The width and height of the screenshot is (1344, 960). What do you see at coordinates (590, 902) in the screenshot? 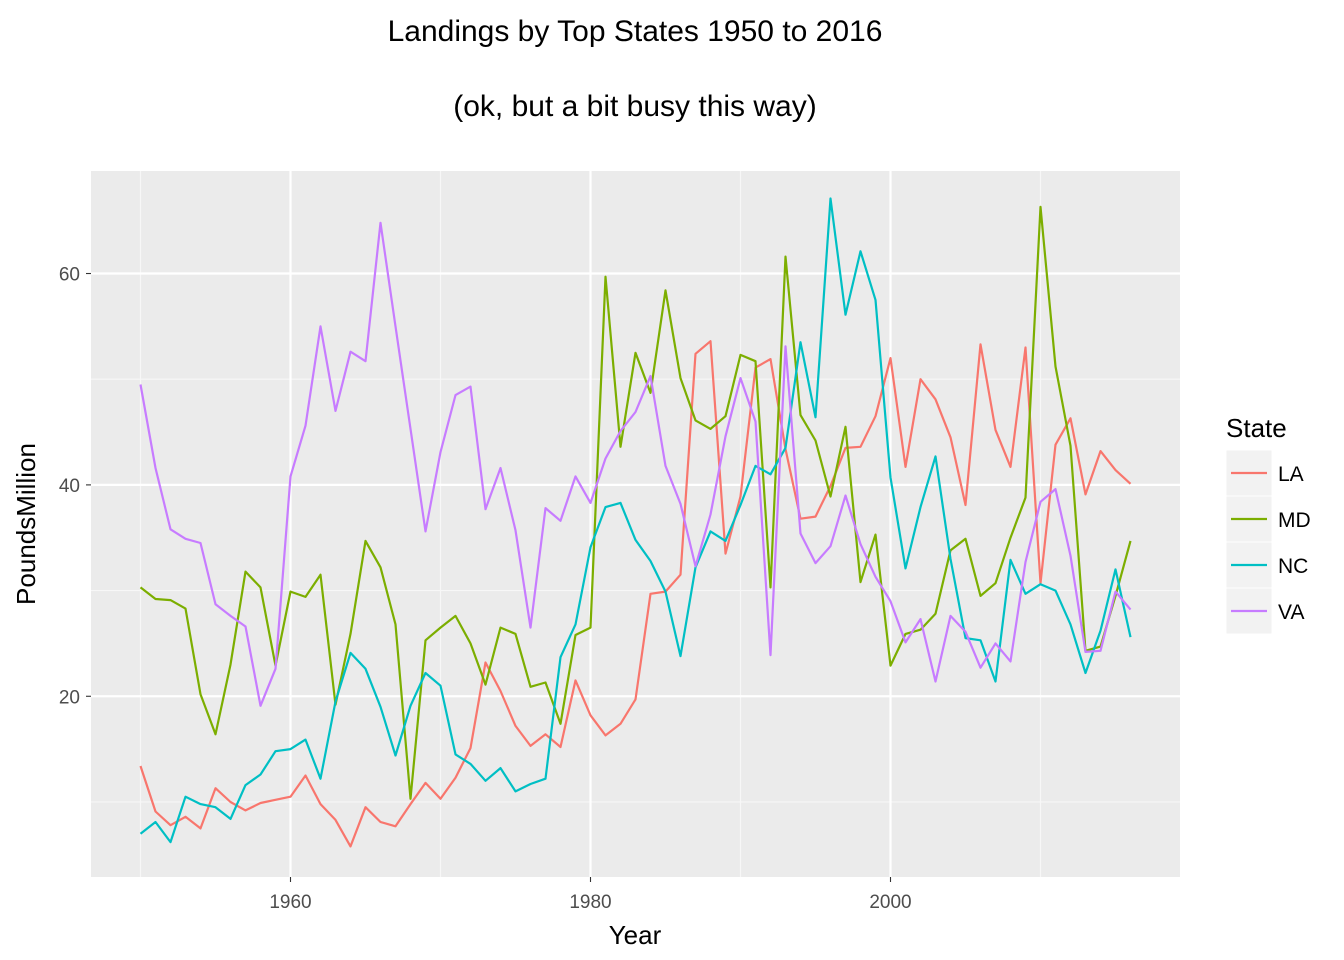
I see `x-tick-label: 1980` at bounding box center [590, 902].